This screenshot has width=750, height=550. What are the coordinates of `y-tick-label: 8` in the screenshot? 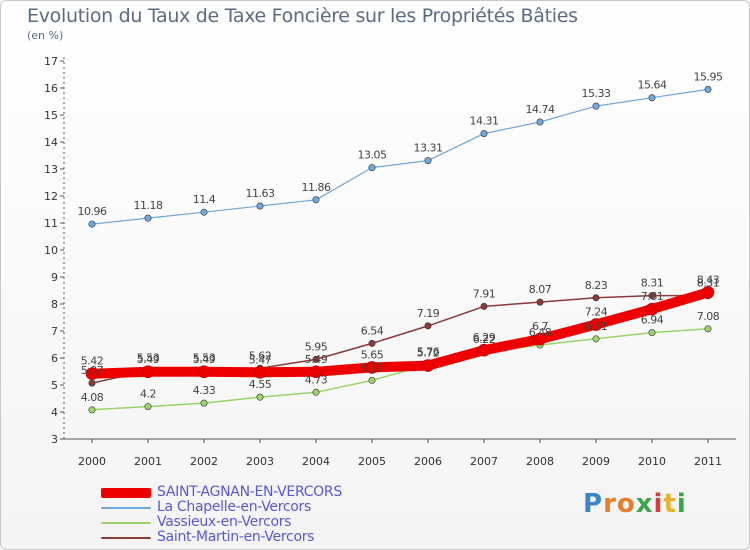 It's located at (54, 304).